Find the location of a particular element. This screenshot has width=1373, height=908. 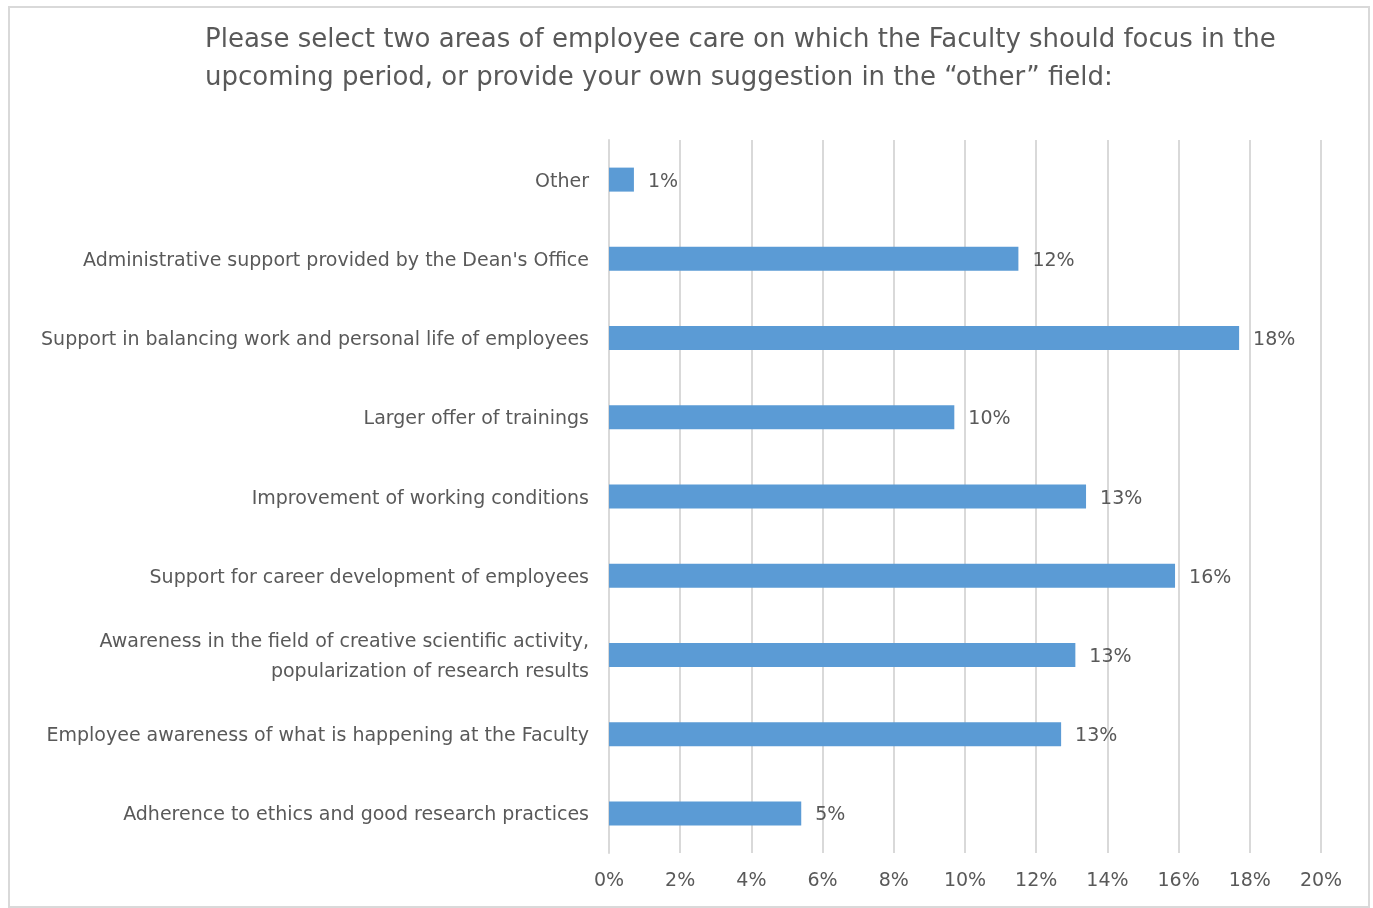

data-label: 1% is located at coordinates (663, 179).